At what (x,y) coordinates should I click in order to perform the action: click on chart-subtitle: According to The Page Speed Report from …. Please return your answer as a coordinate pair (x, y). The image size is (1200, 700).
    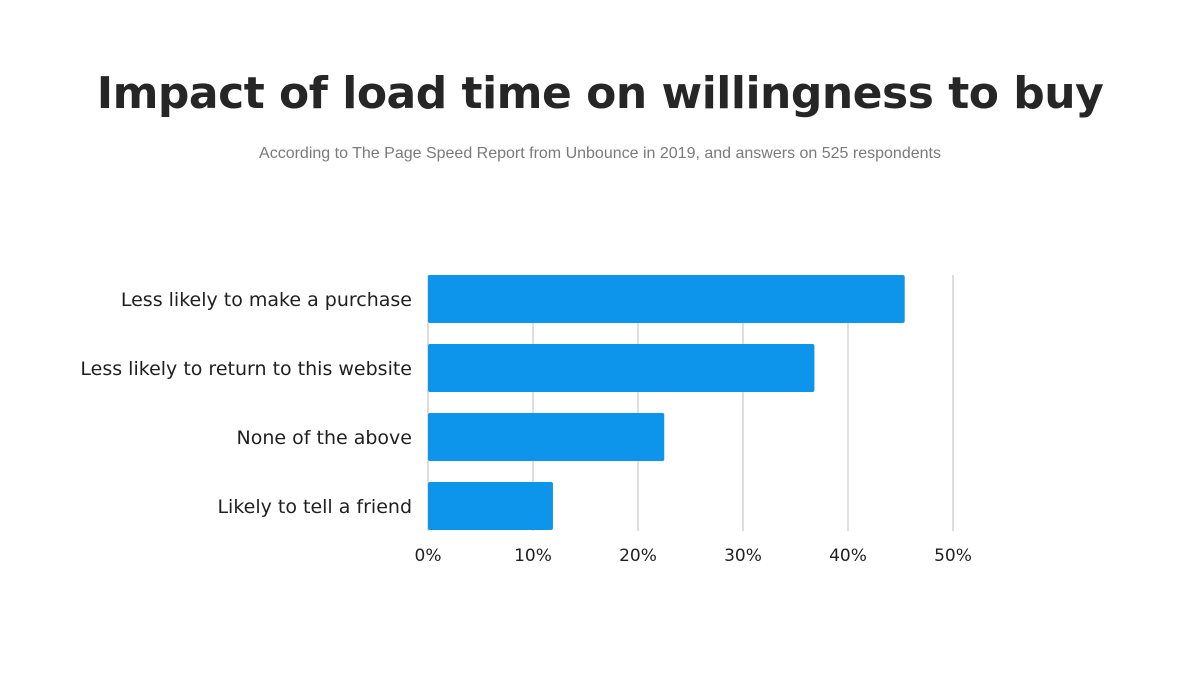
    Looking at the image, I should click on (600, 153).